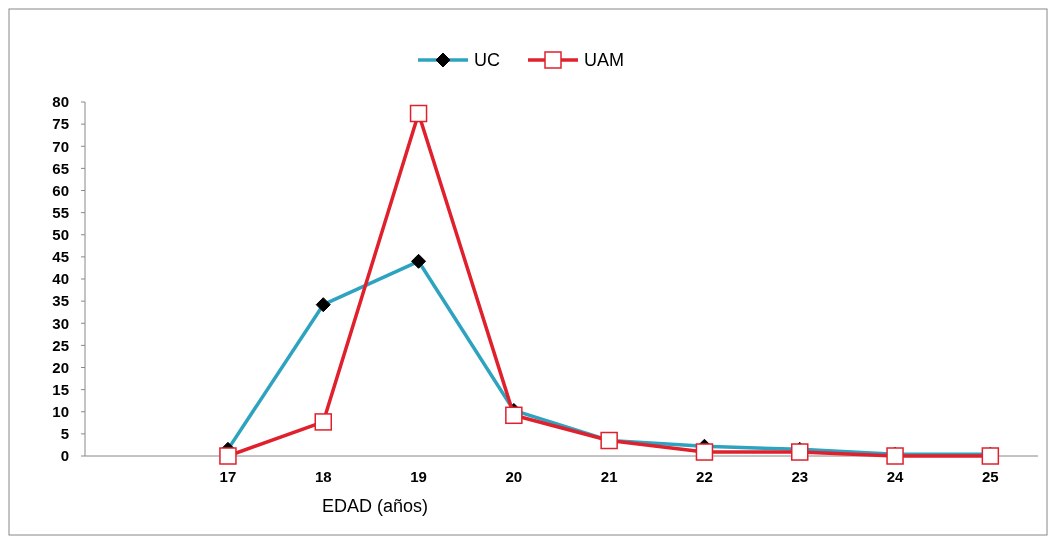 Image resolution: width=1058 pixels, height=545 pixels. Describe the element at coordinates (60, 257) in the screenshot. I see `y-tick-label: 45` at that location.